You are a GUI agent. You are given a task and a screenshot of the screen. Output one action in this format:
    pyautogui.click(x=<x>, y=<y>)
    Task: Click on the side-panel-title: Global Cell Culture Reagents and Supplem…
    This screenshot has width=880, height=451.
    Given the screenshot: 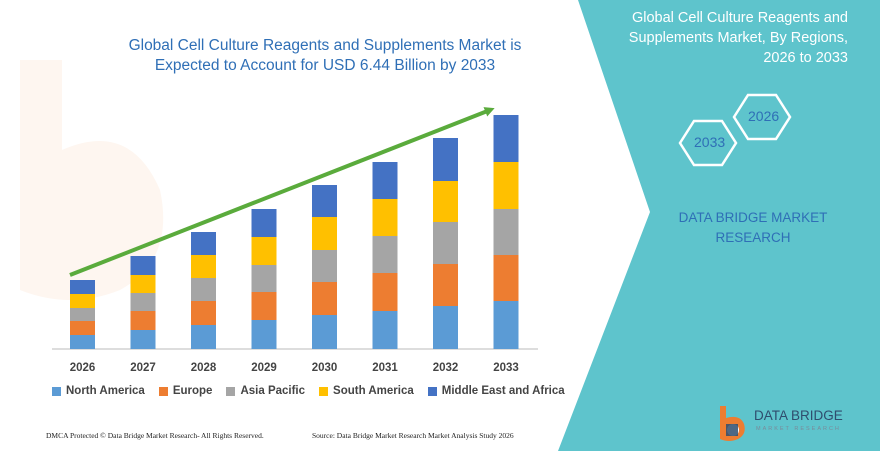 What is the action you would take?
    pyautogui.click(x=738, y=38)
    